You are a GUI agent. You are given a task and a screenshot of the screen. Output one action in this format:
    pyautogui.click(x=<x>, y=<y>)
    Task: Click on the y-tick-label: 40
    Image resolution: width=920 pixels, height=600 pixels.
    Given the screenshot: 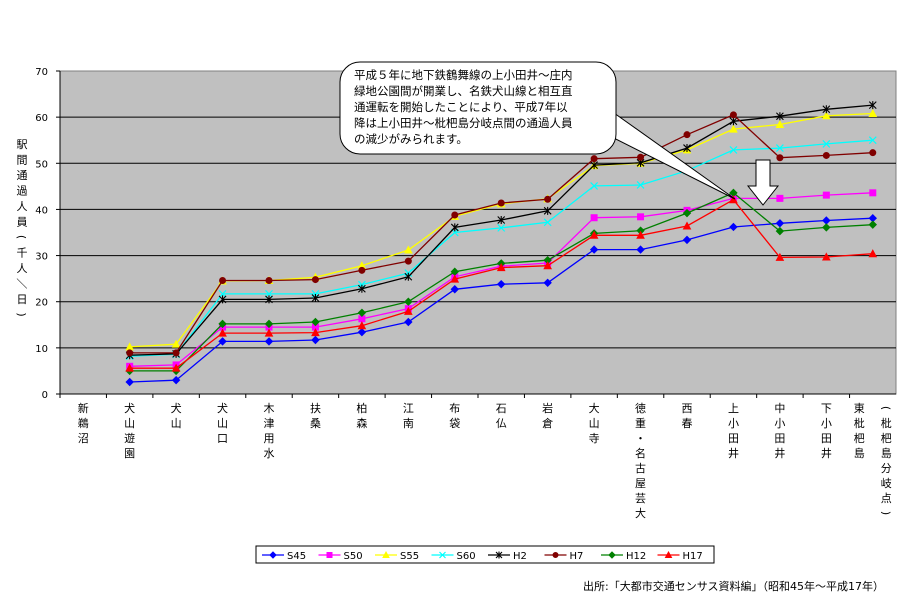 What is the action you would take?
    pyautogui.click(x=41, y=210)
    